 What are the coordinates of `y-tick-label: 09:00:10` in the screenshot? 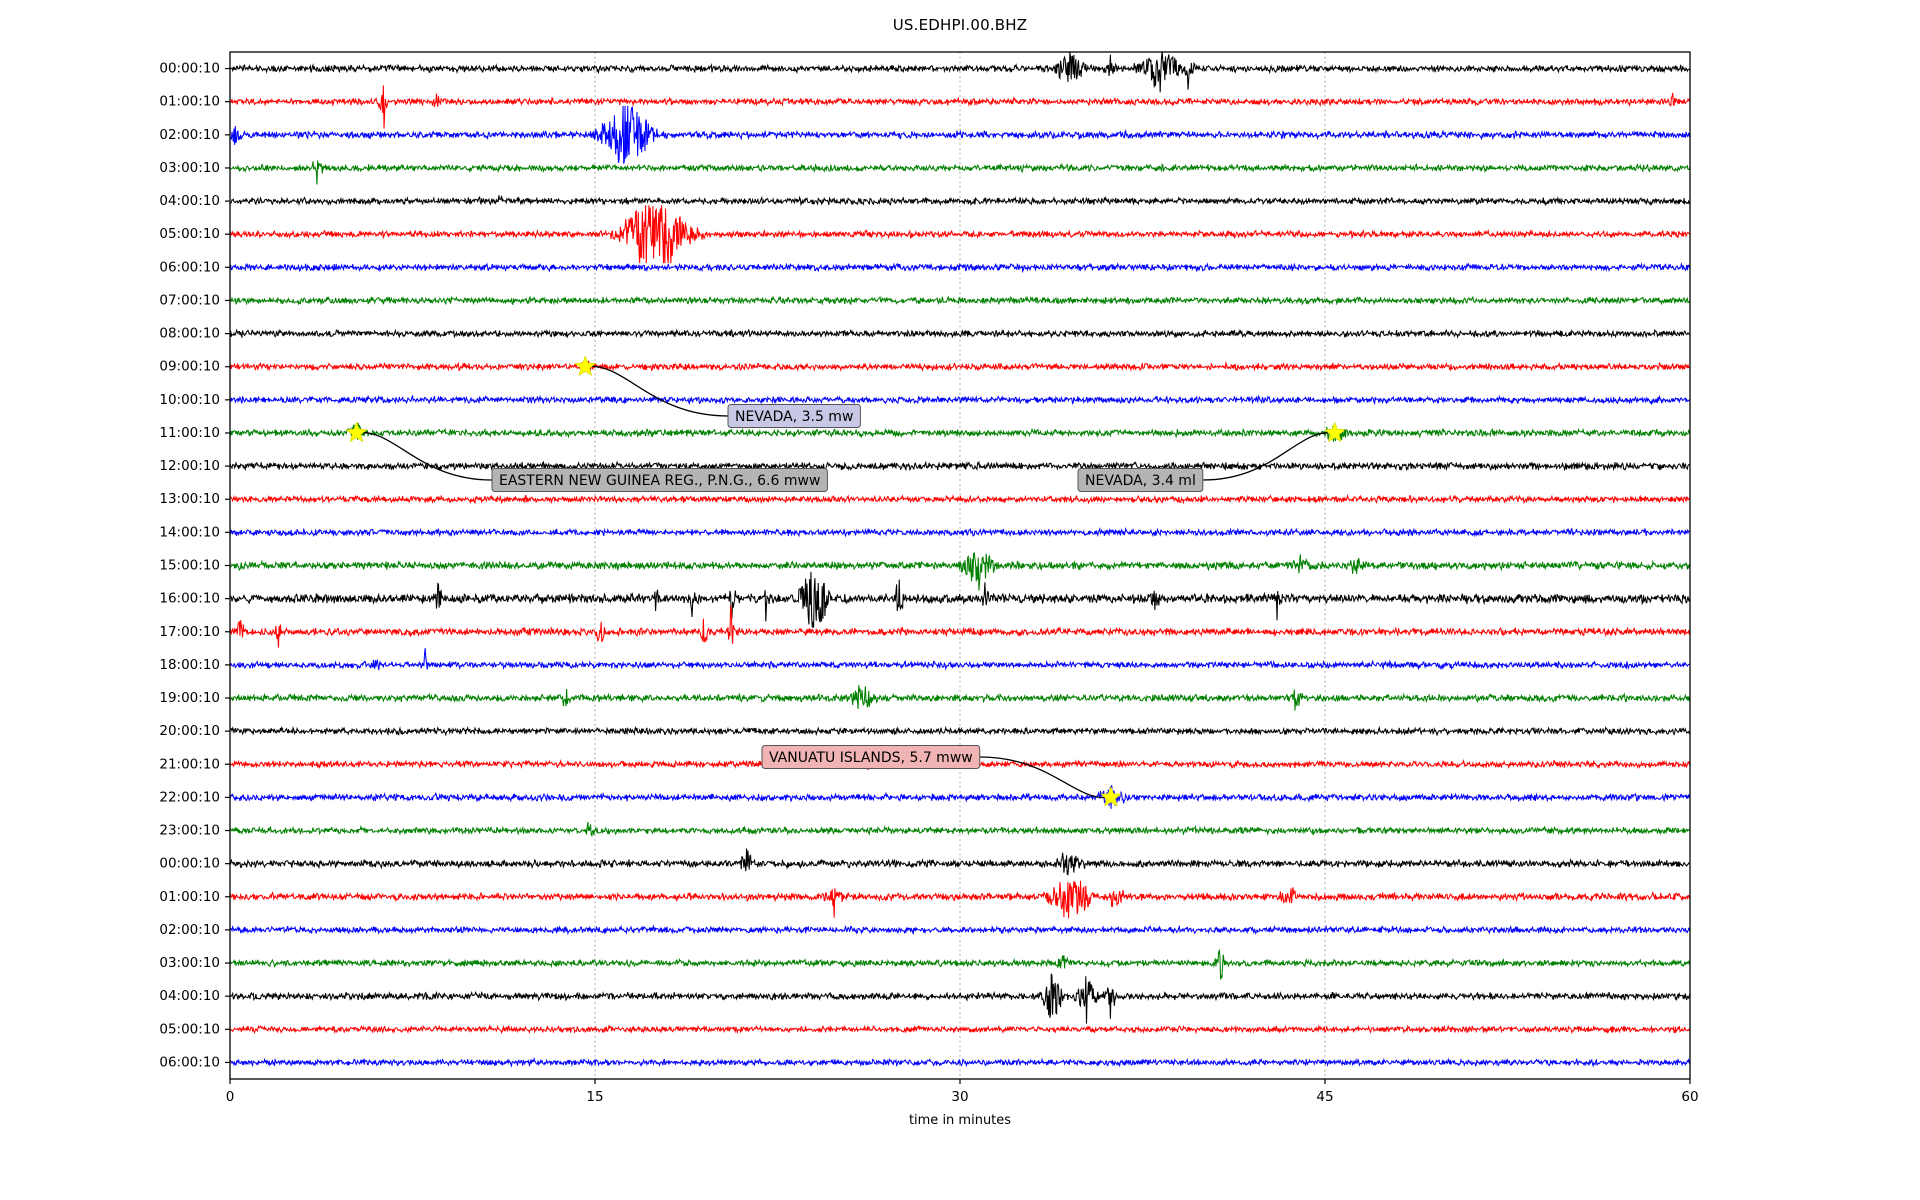 It's located at (189, 367).